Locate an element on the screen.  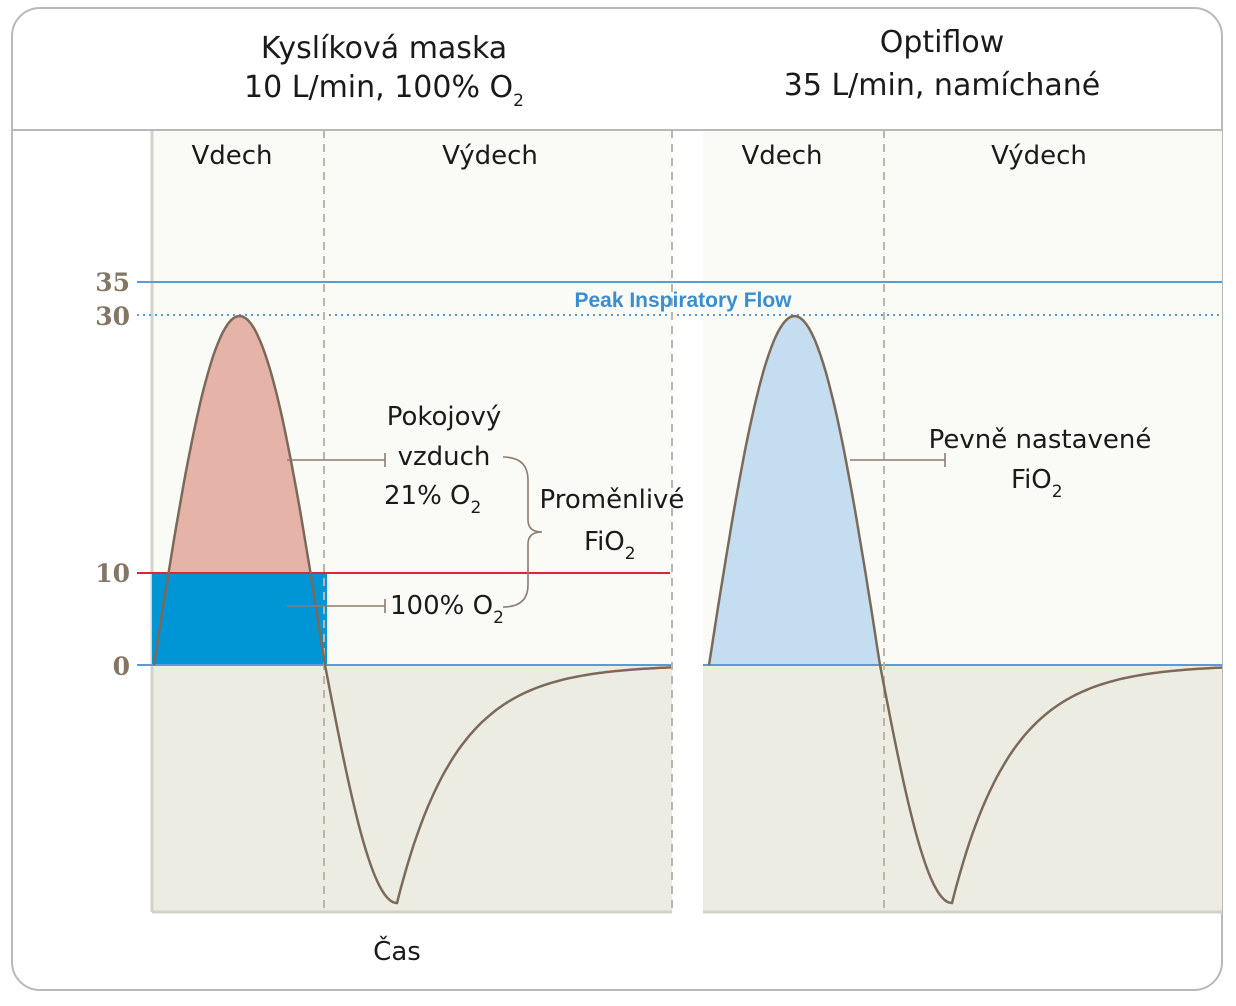
tick-30: 30 is located at coordinates (112, 316).